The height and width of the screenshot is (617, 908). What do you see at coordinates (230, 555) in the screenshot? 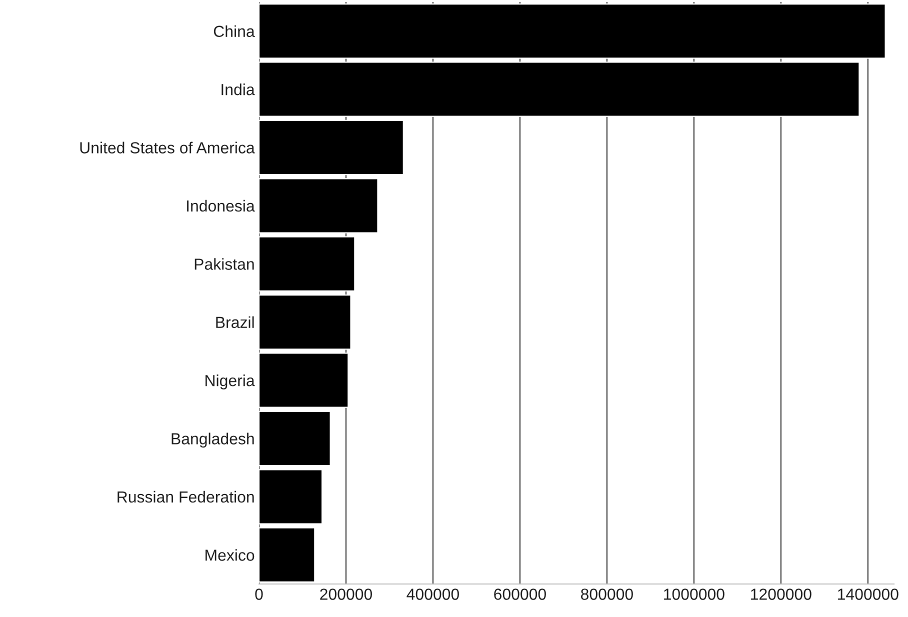
I see `y-tick-label: Mexico` at bounding box center [230, 555].